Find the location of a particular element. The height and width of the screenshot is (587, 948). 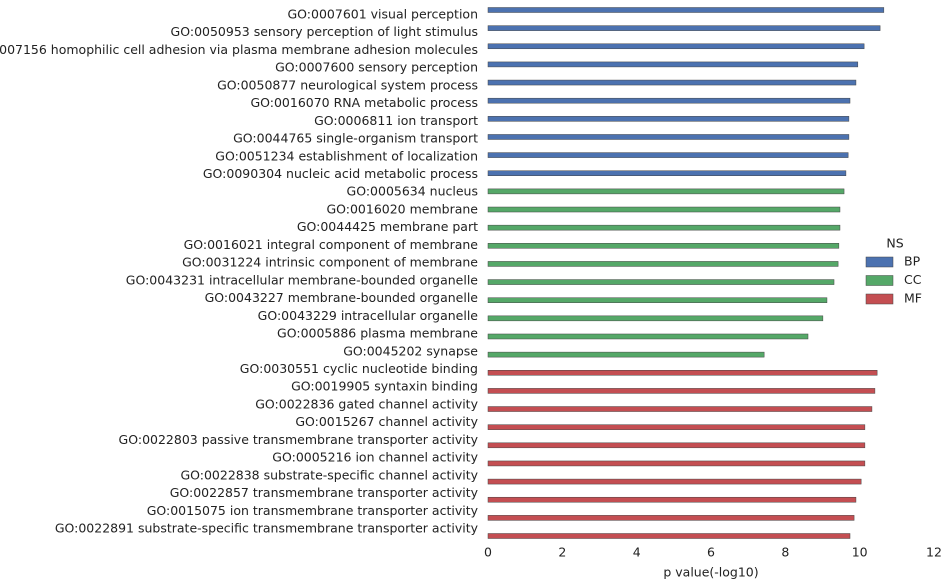

y-tick-label: GO:0043229 intracellular organelle is located at coordinates (368, 315).